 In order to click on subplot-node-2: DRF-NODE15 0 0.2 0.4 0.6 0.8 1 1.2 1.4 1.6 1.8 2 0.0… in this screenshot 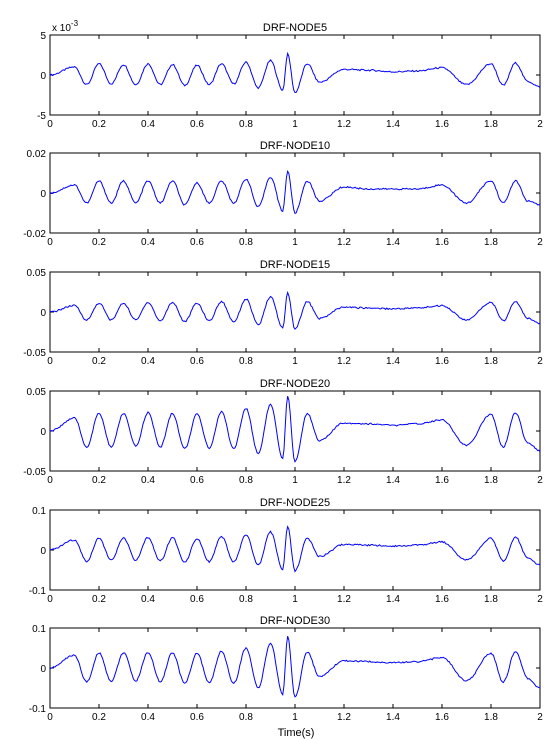, I will do `click(283, 313)`.